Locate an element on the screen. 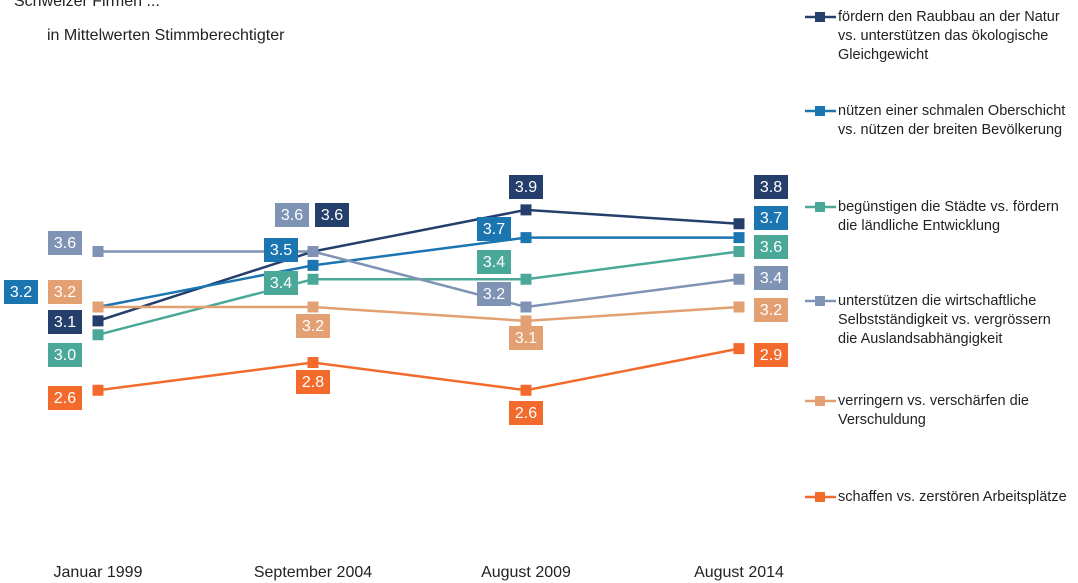  value-label: 2.8 is located at coordinates (313, 382).